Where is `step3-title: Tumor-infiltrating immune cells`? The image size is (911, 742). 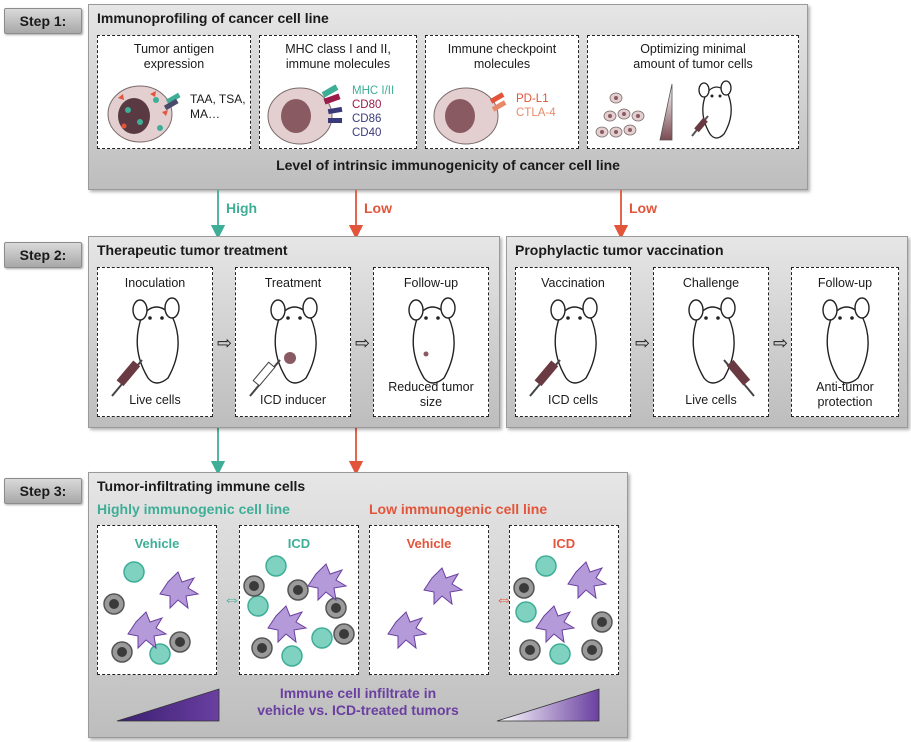
step3-title: Tumor-infiltrating immune cells is located at coordinates (201, 486).